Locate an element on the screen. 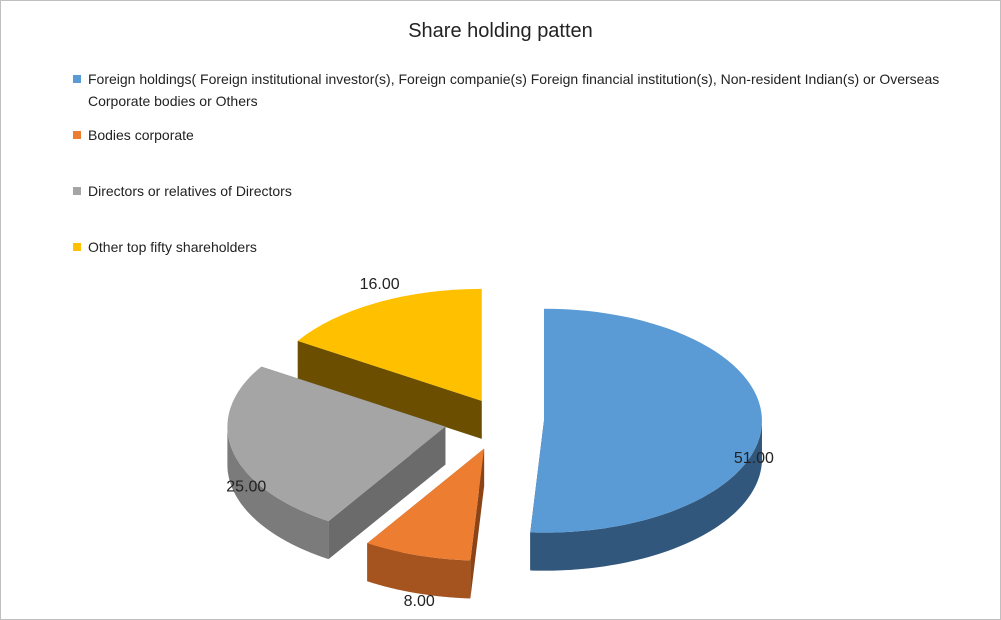  data-label-other-top-fifty: 16.00 is located at coordinates (380, 284).